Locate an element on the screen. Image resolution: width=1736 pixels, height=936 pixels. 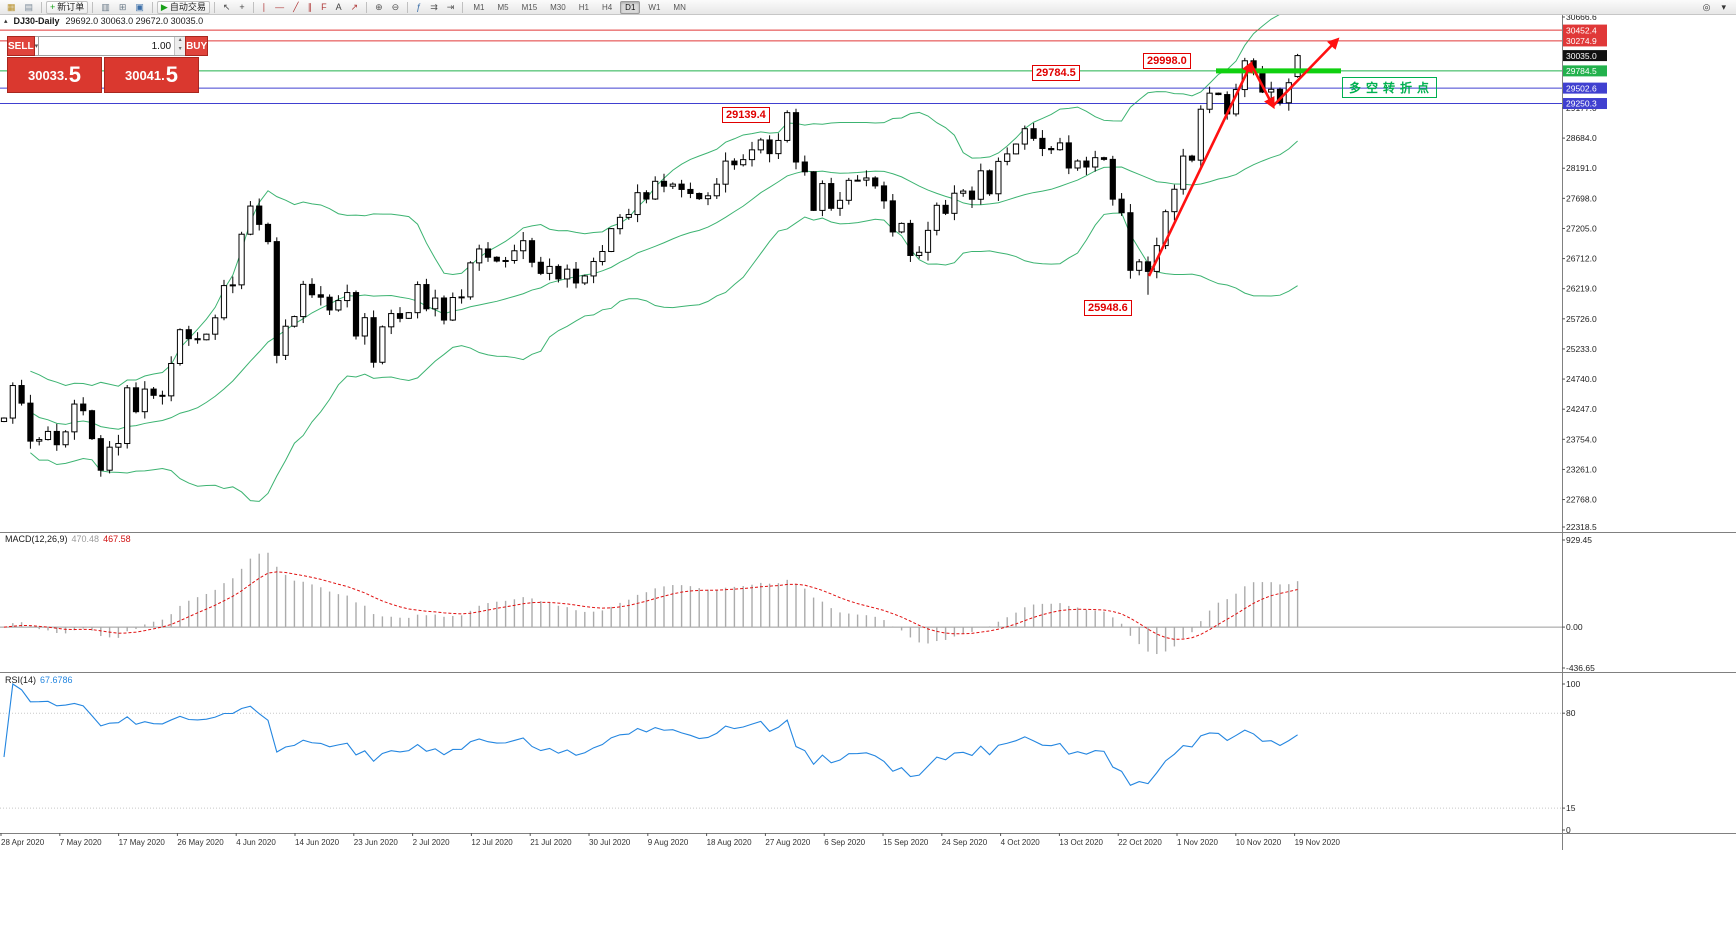
horizontal-line-button: ― is located at coordinates (279, 7).